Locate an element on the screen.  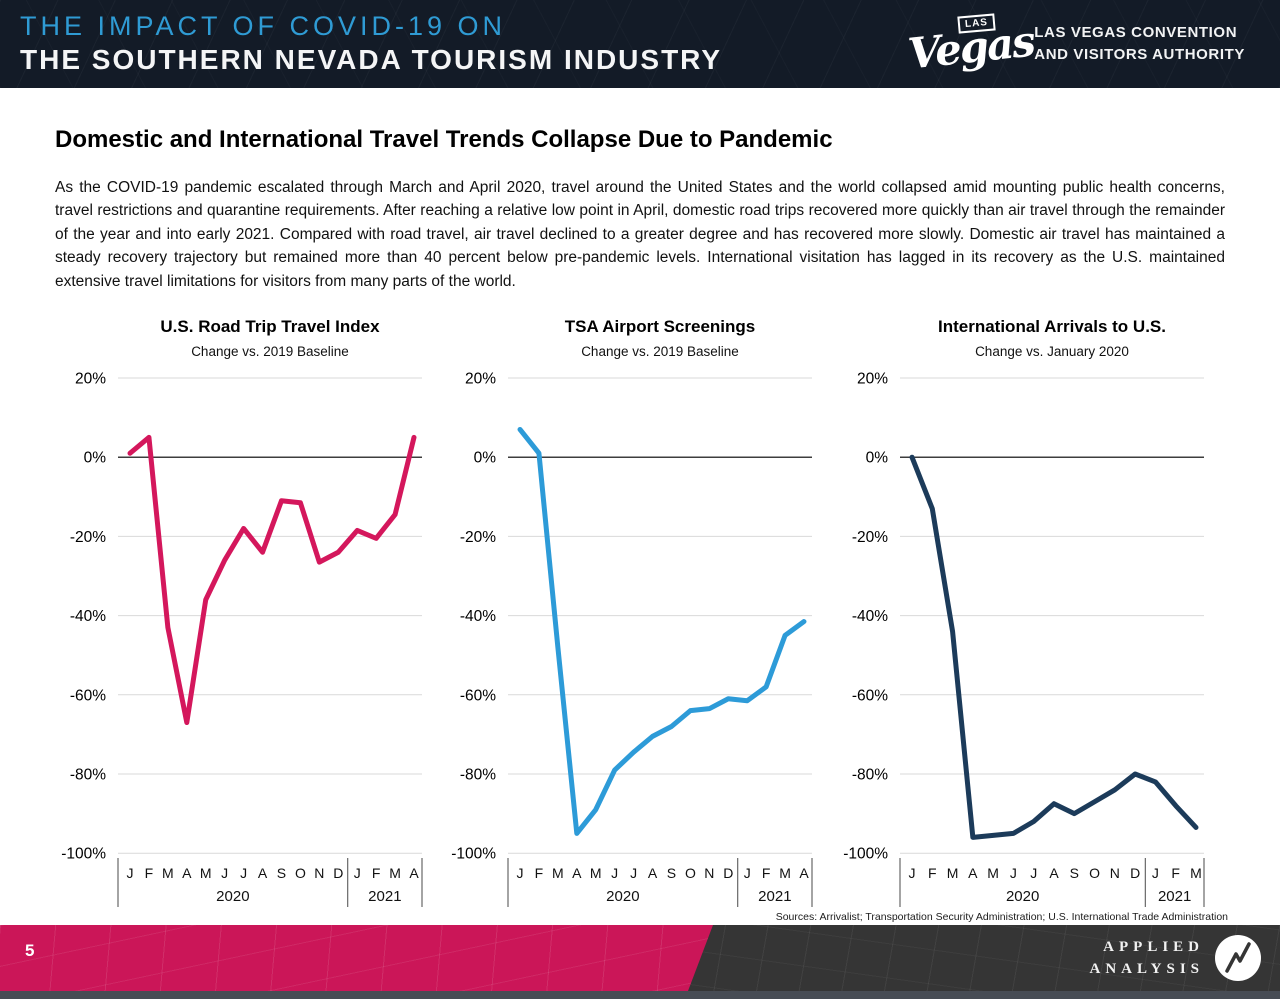
applied-analysis-line1: APPLIED is located at coordinates (1153, 946).